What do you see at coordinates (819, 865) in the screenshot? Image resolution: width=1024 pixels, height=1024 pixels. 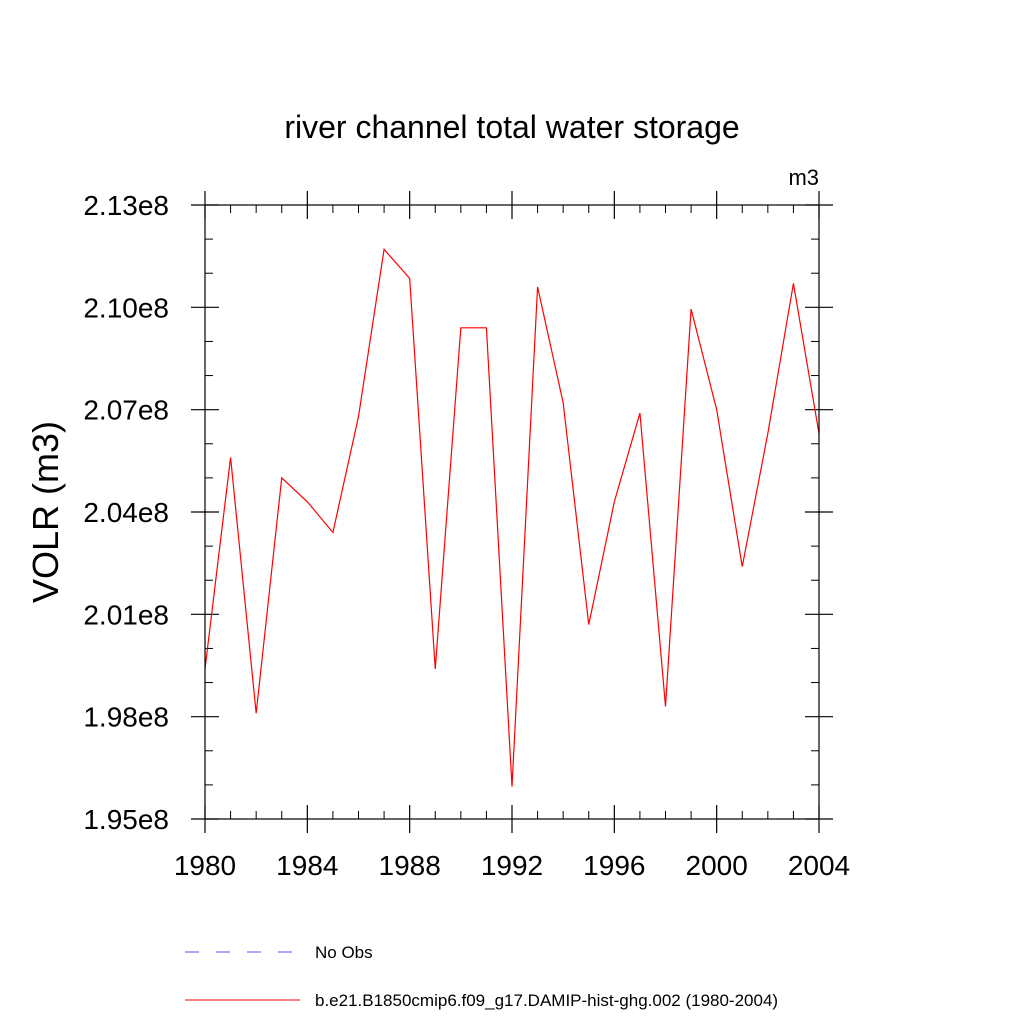 I see `x-tick-label: 2004` at bounding box center [819, 865].